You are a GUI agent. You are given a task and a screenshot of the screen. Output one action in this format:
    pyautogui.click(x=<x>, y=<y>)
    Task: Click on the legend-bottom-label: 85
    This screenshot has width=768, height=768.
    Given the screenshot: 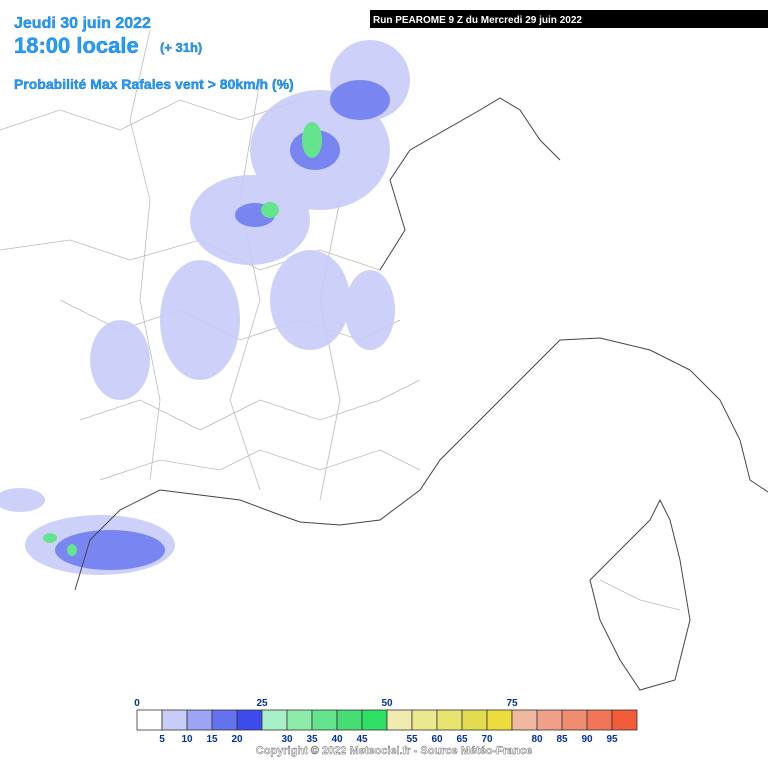 What is the action you would take?
    pyautogui.click(x=562, y=739)
    